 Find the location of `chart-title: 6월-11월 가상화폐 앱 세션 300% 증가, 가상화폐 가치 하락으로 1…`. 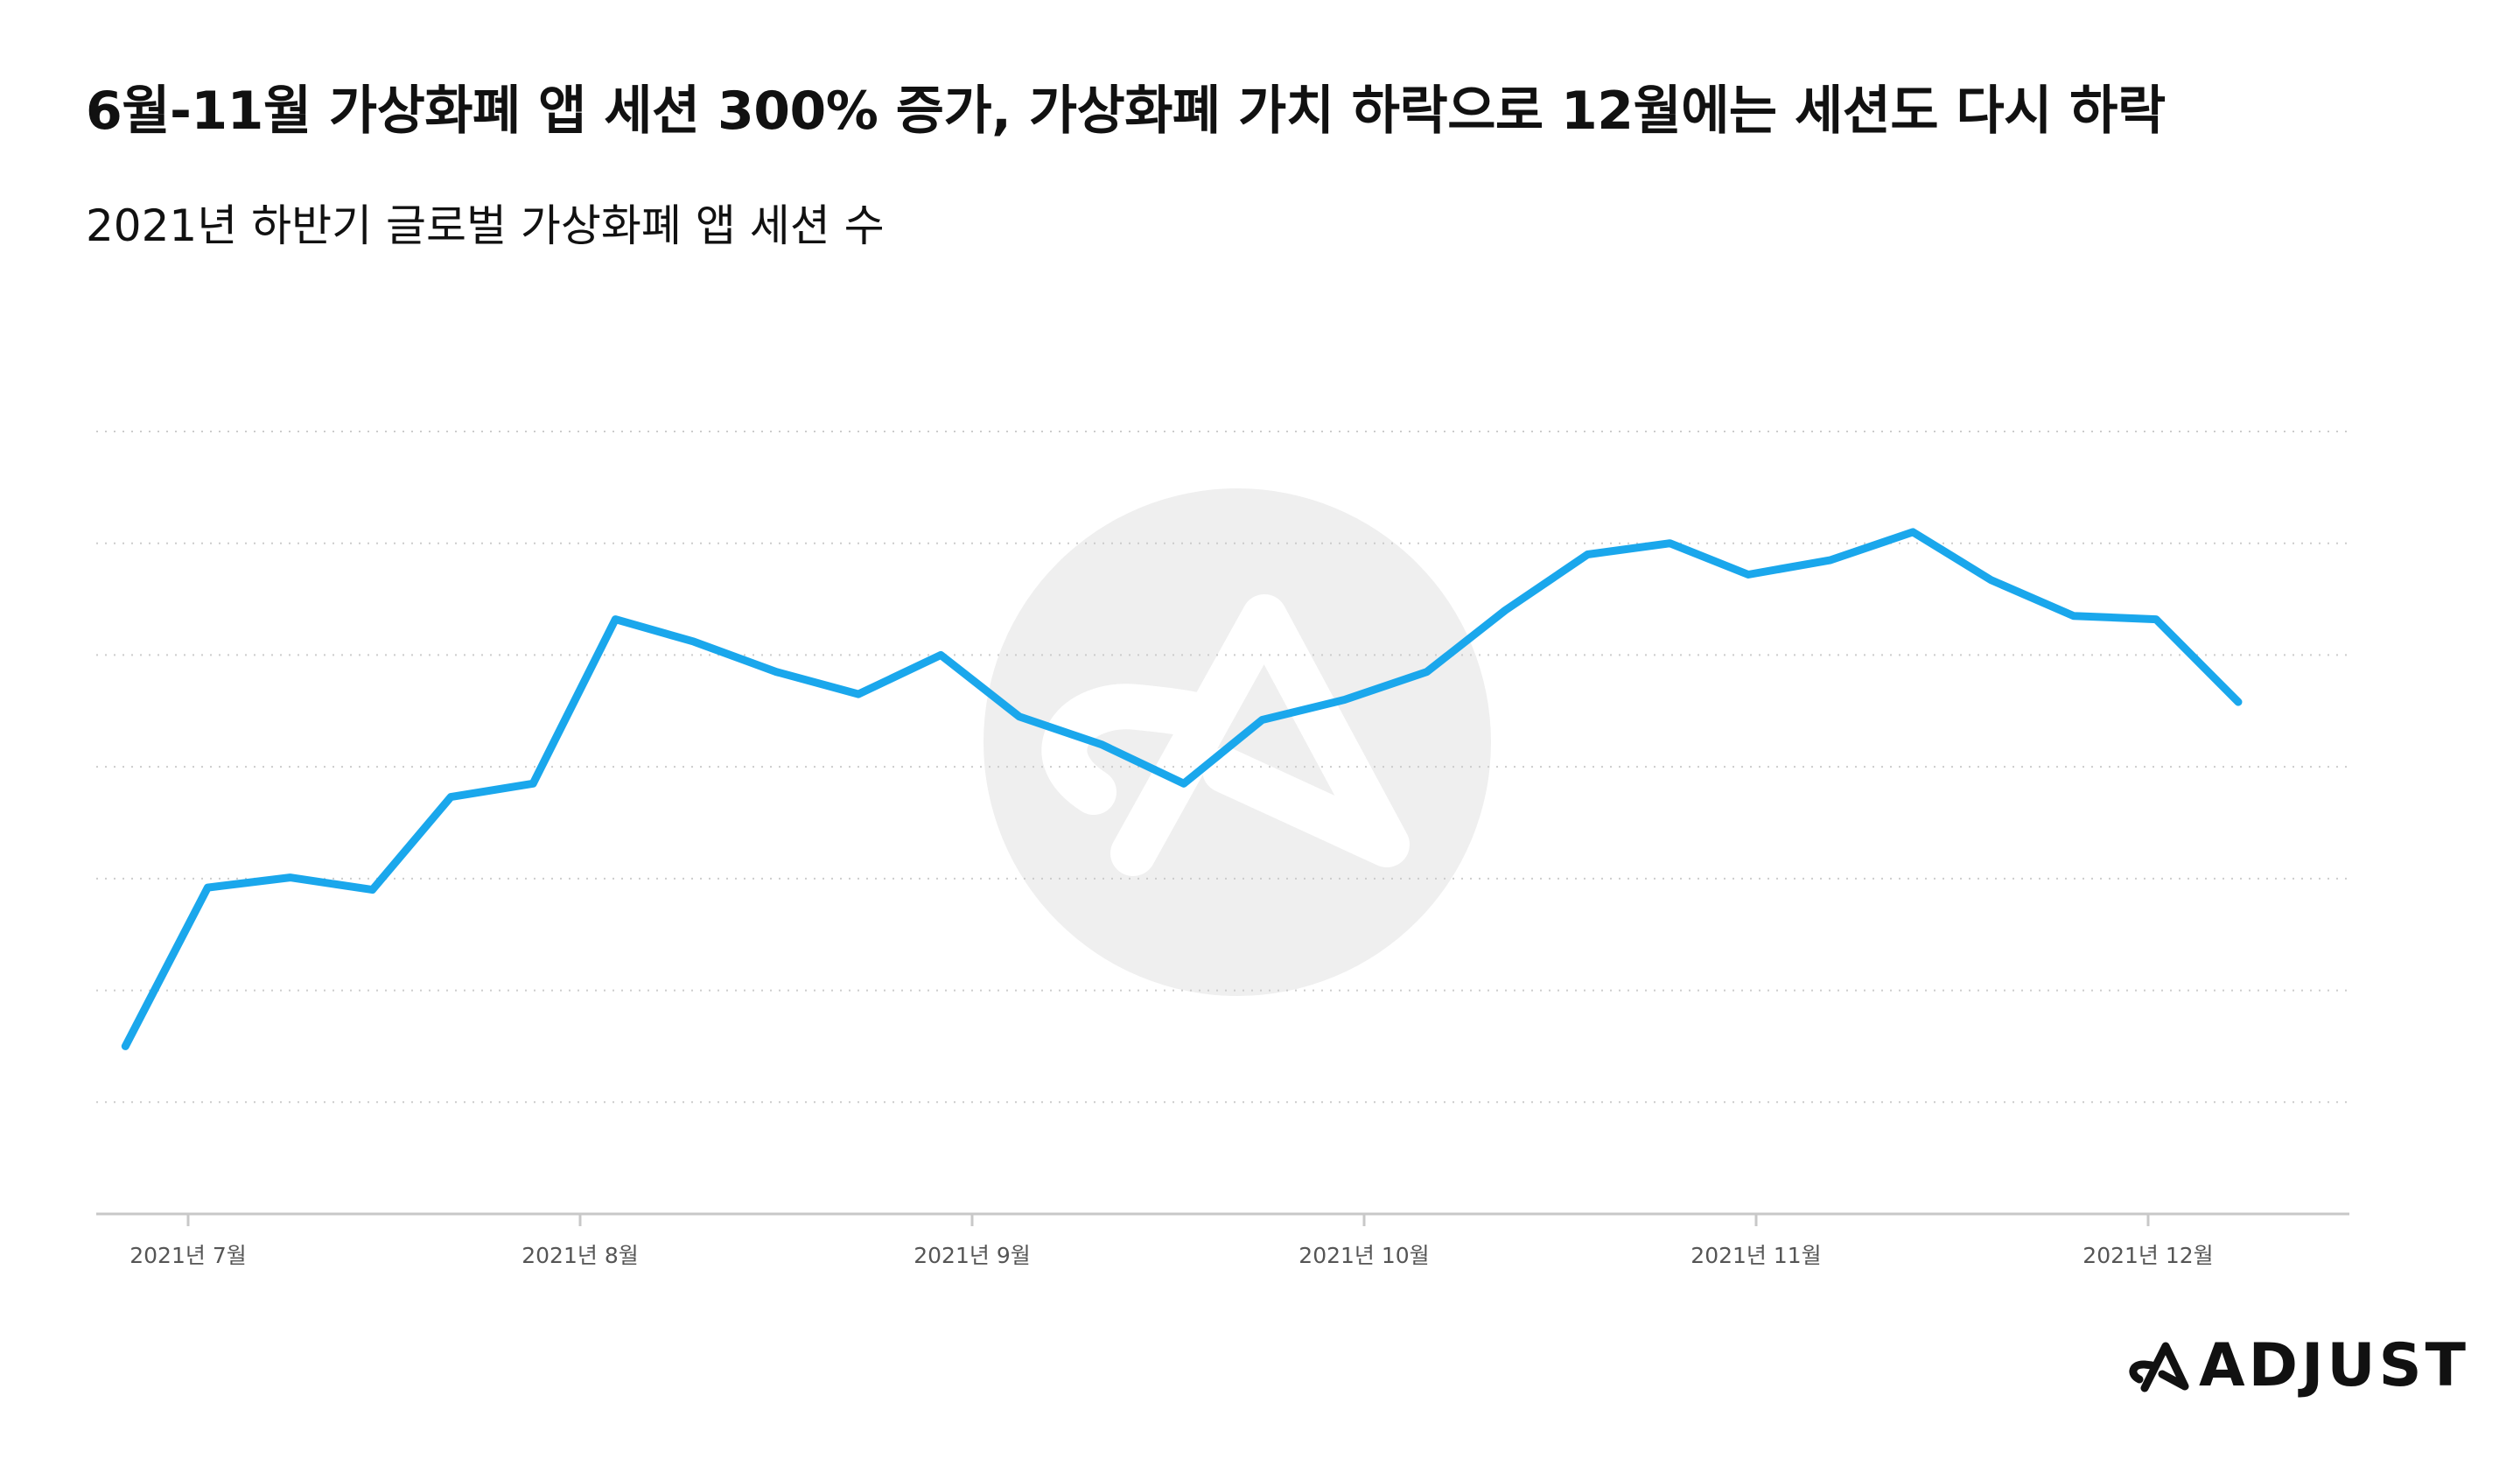

chart-title: 6월-11월 가상화폐 앱 세션 300% 증가, 가상화폐 가치 하락으로 1… is located at coordinates (1126, 111).